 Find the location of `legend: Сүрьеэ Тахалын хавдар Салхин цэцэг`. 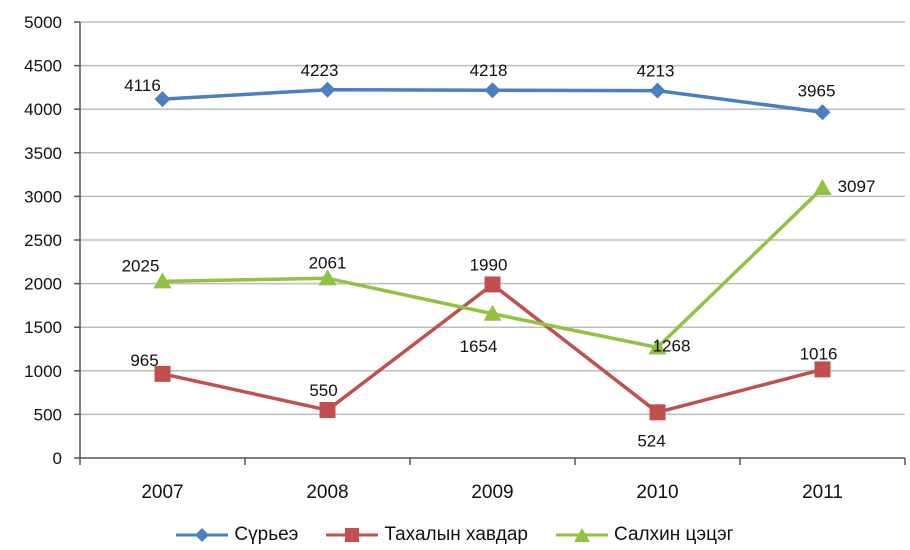

legend: Сүрьеэ Тахалын хавдар Салхин цэцэг is located at coordinates (455, 535).